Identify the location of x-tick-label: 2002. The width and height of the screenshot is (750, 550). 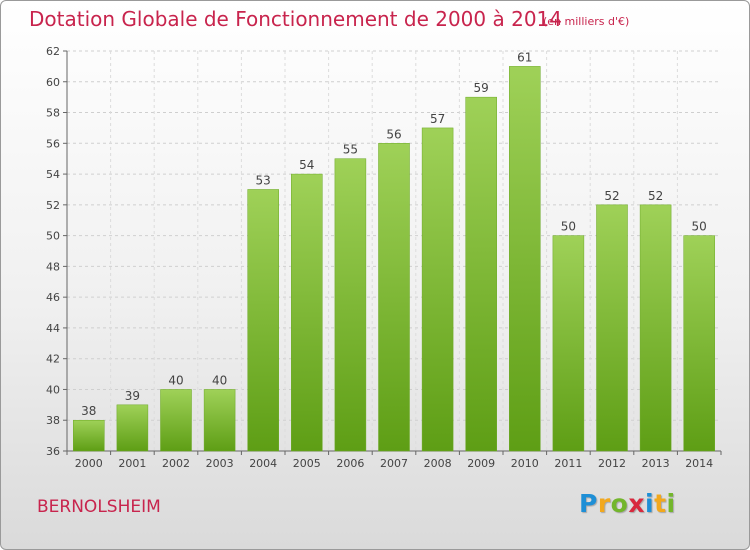
(176, 463).